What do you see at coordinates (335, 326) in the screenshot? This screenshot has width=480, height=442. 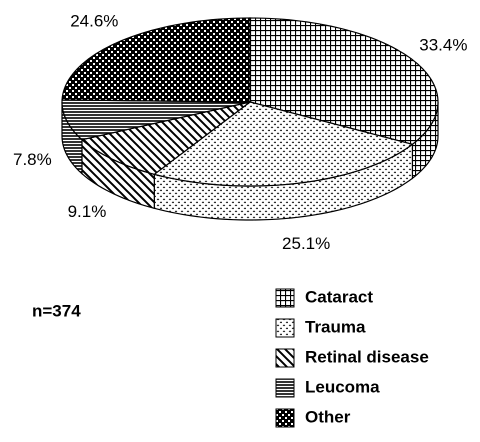 I see `legend-label: Trauma` at bounding box center [335, 326].